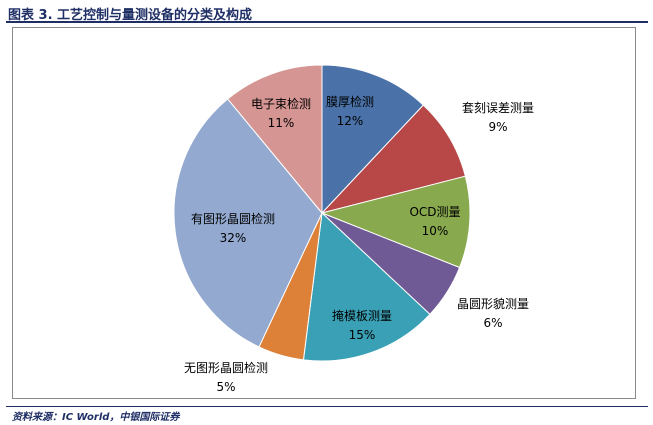 The height and width of the screenshot is (425, 653). What do you see at coordinates (327, 406) in the screenshot?
I see `source-rule` at bounding box center [327, 406].